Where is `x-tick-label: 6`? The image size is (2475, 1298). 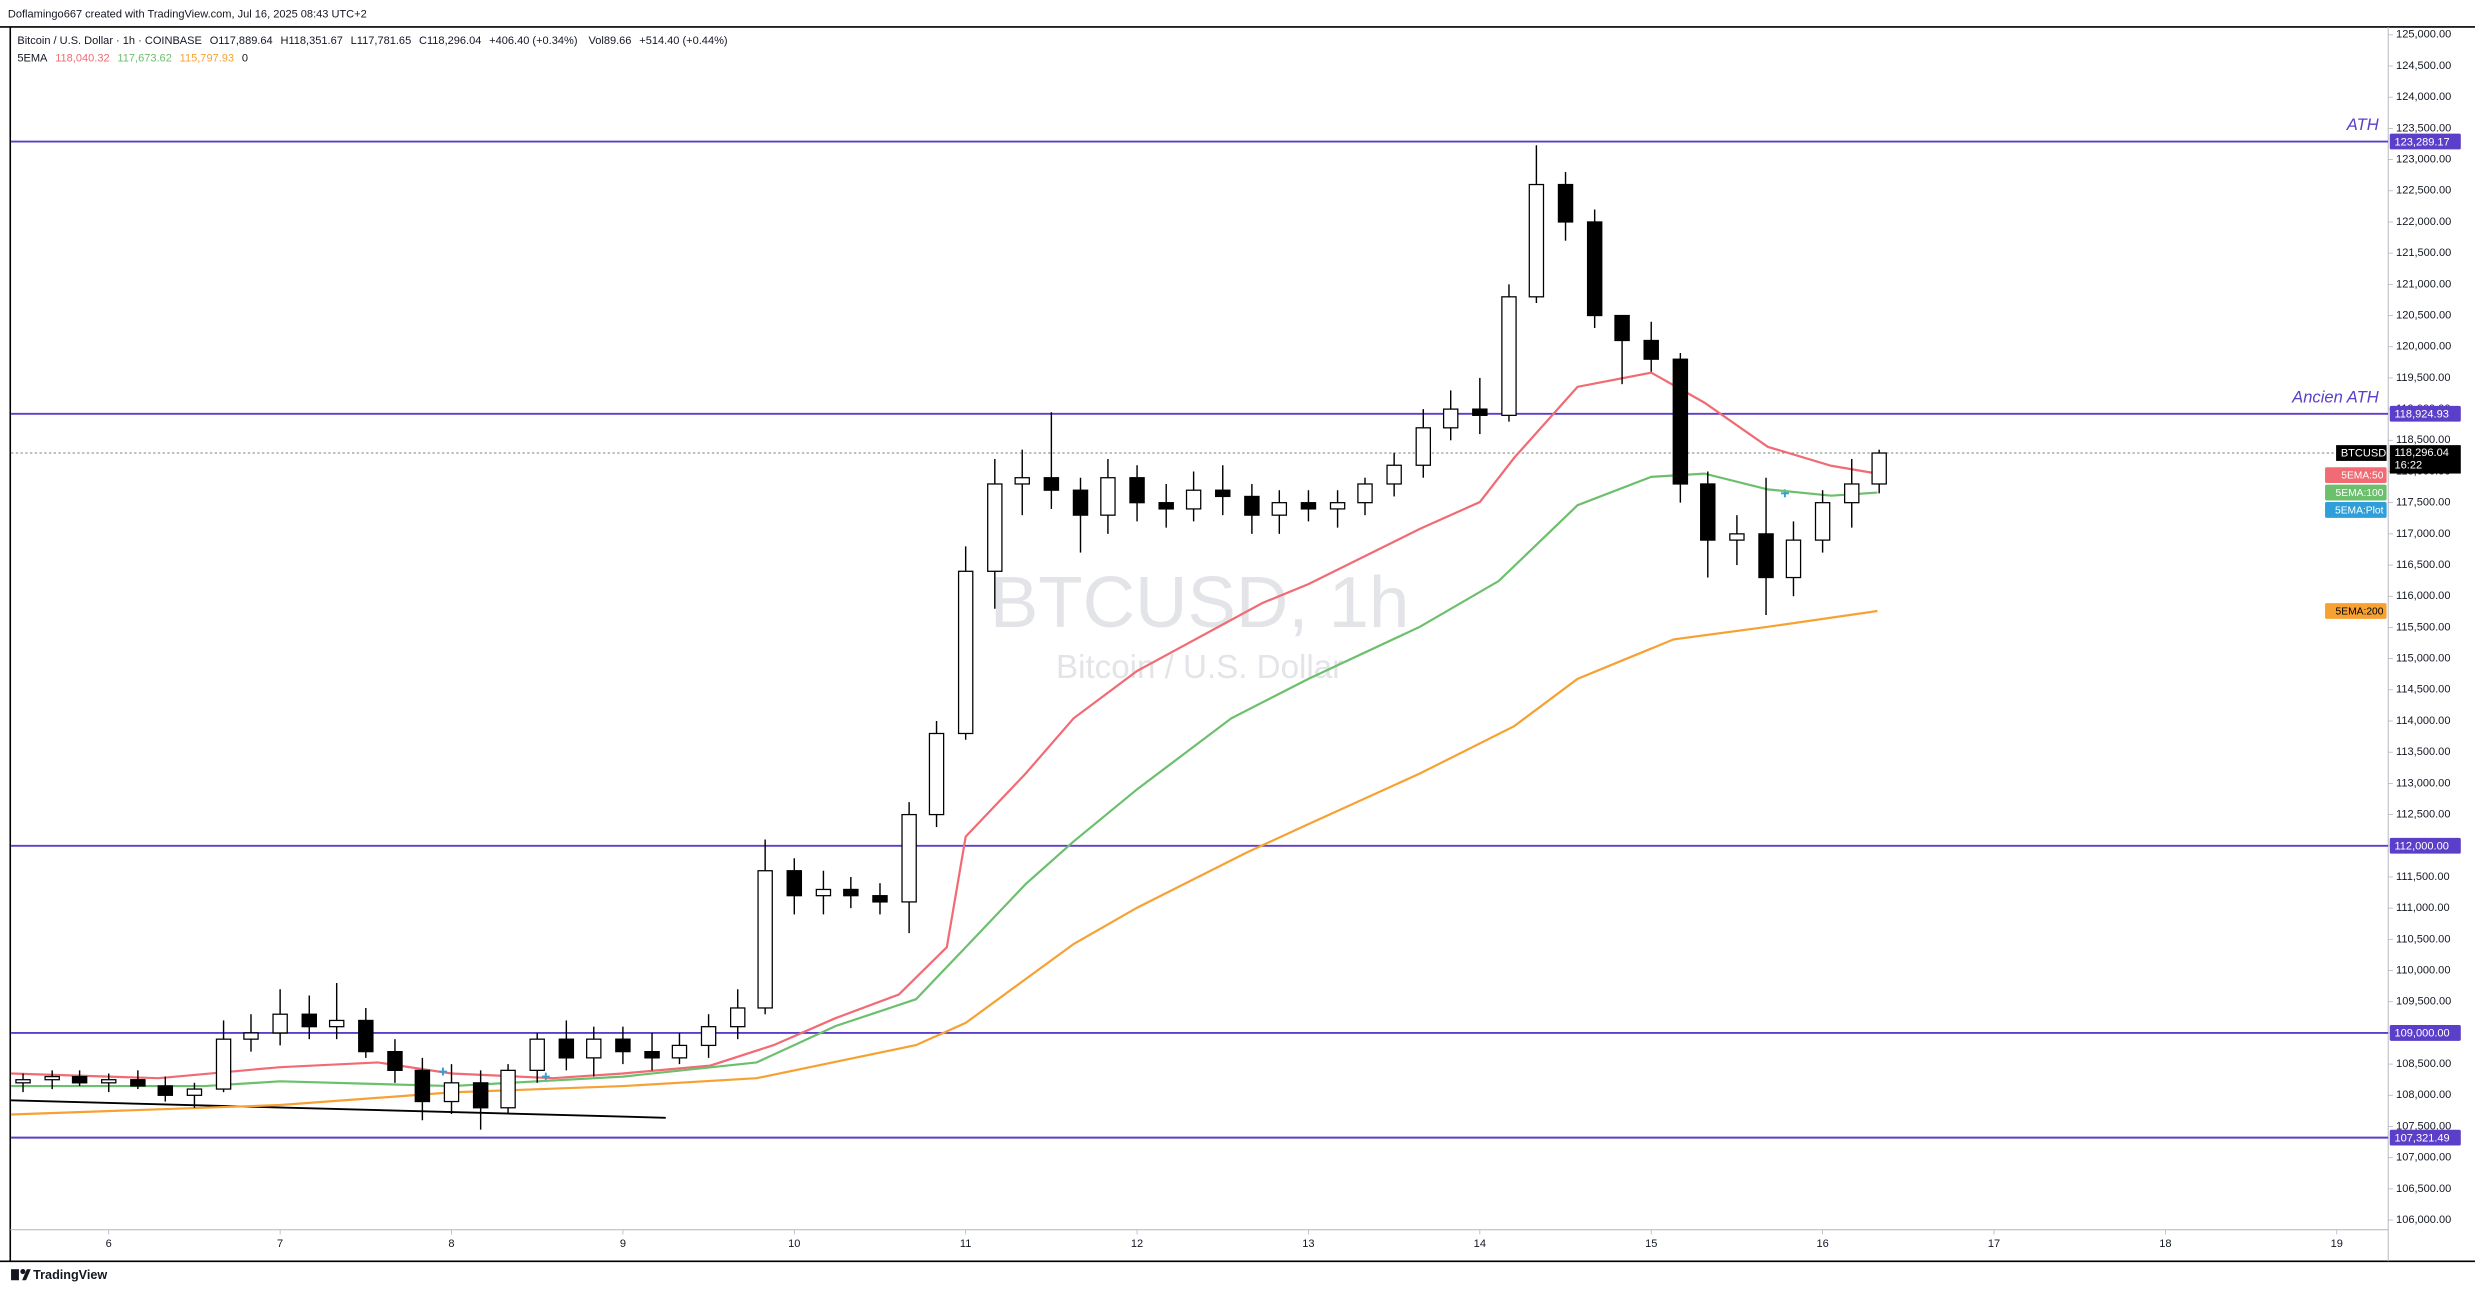 x-tick-label: 6 is located at coordinates (109, 1244).